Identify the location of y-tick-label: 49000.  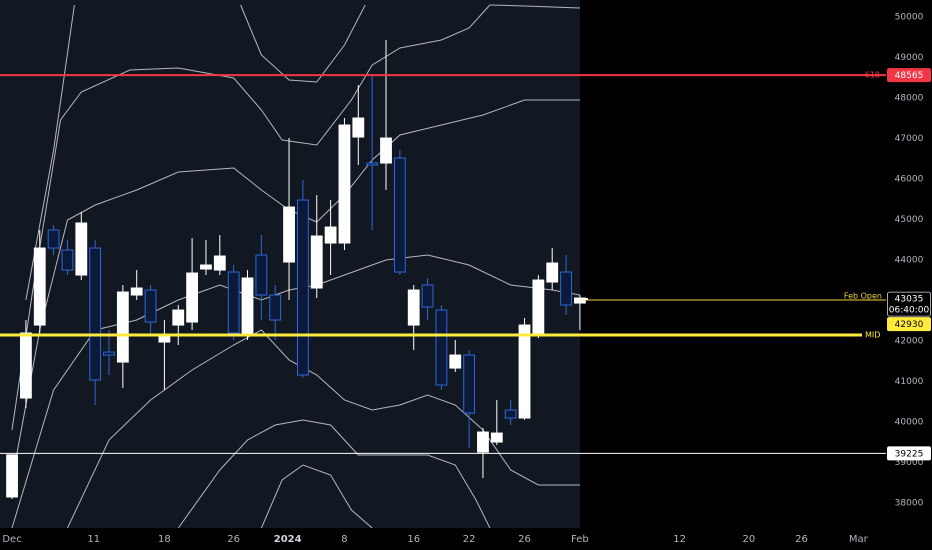
(909, 58).